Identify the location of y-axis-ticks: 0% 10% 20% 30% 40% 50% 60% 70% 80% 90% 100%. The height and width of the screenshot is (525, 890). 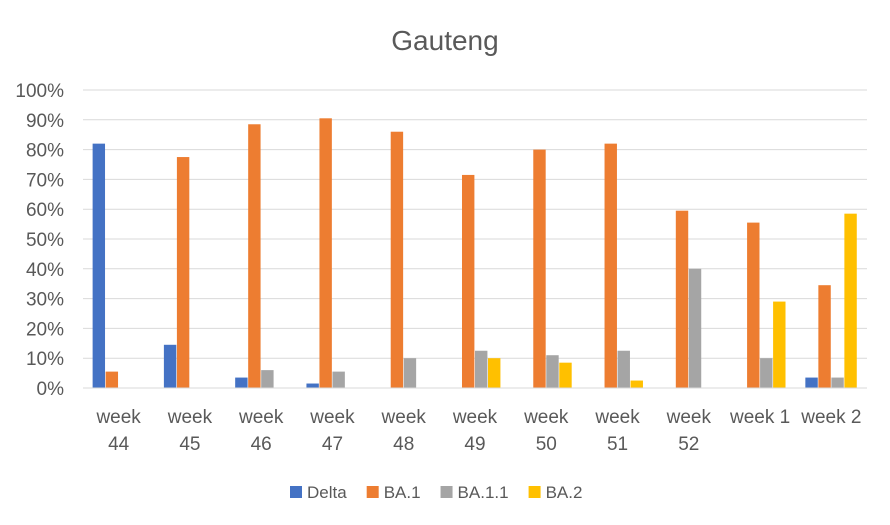
(39, 240).